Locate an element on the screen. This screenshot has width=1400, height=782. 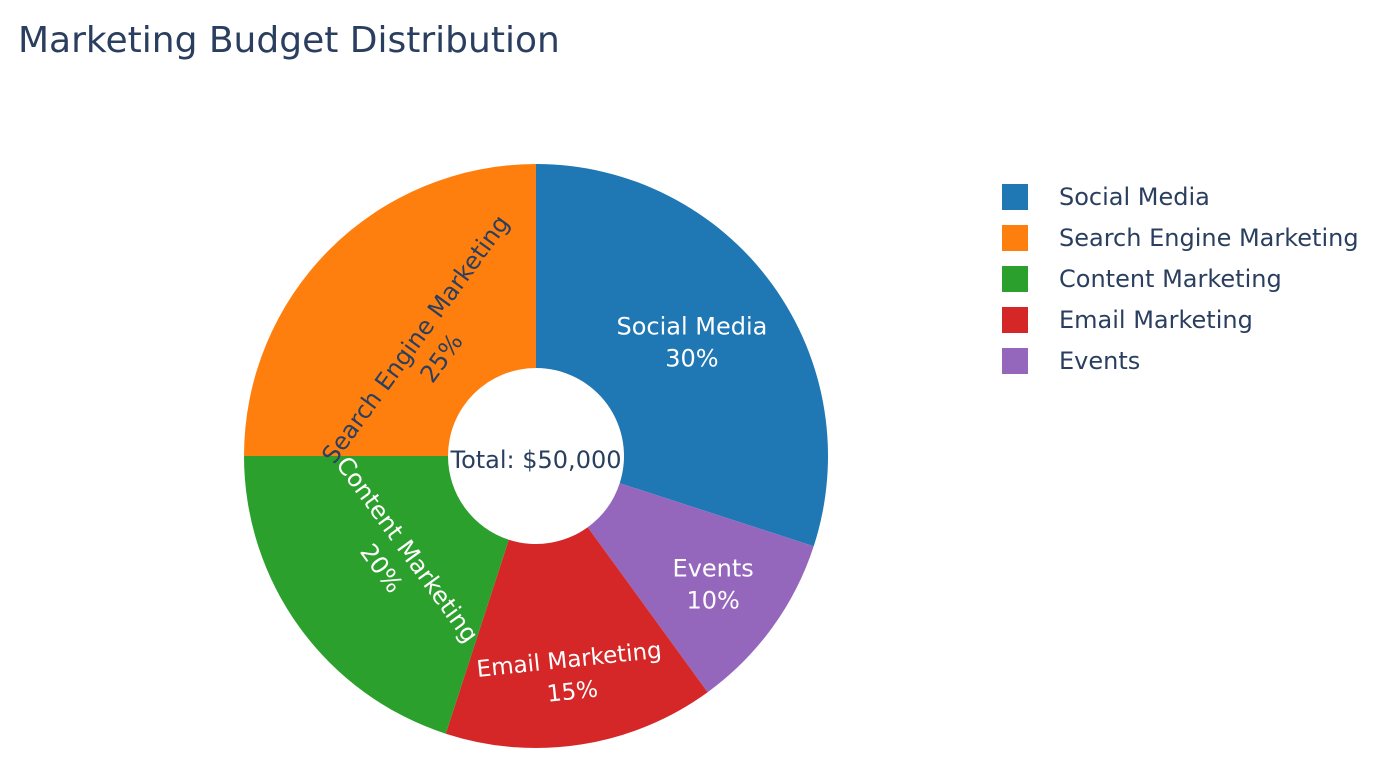
center-total-label: Total: $50,000 is located at coordinates (535, 460).